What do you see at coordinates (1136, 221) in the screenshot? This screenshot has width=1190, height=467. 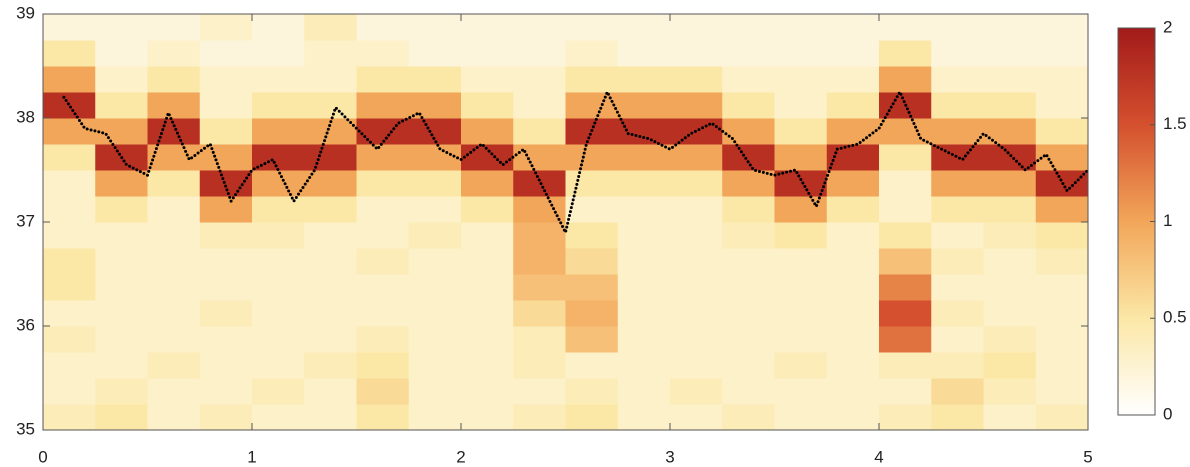 I see `colorbar` at bounding box center [1136, 221].